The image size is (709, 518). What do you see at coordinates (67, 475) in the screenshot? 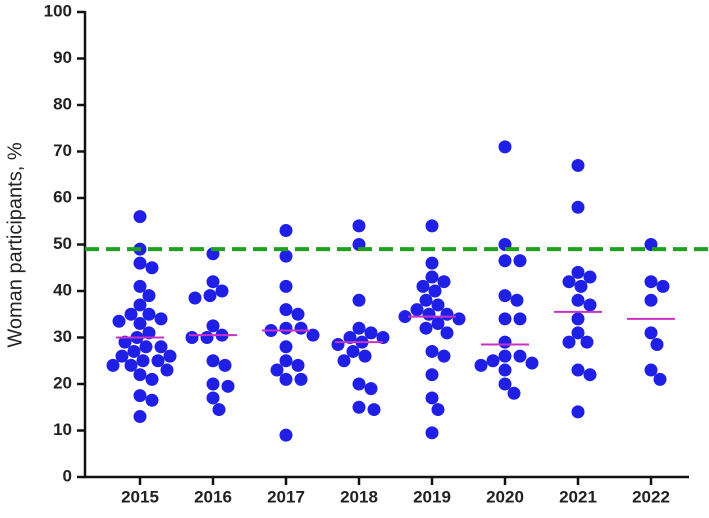
I see `y-tick-label: 0` at bounding box center [67, 475].